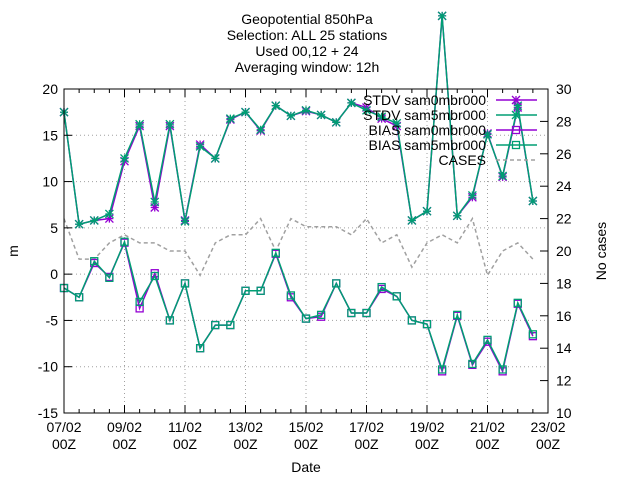  I want to click on y2-axis-label: No cases, so click(601, 251).